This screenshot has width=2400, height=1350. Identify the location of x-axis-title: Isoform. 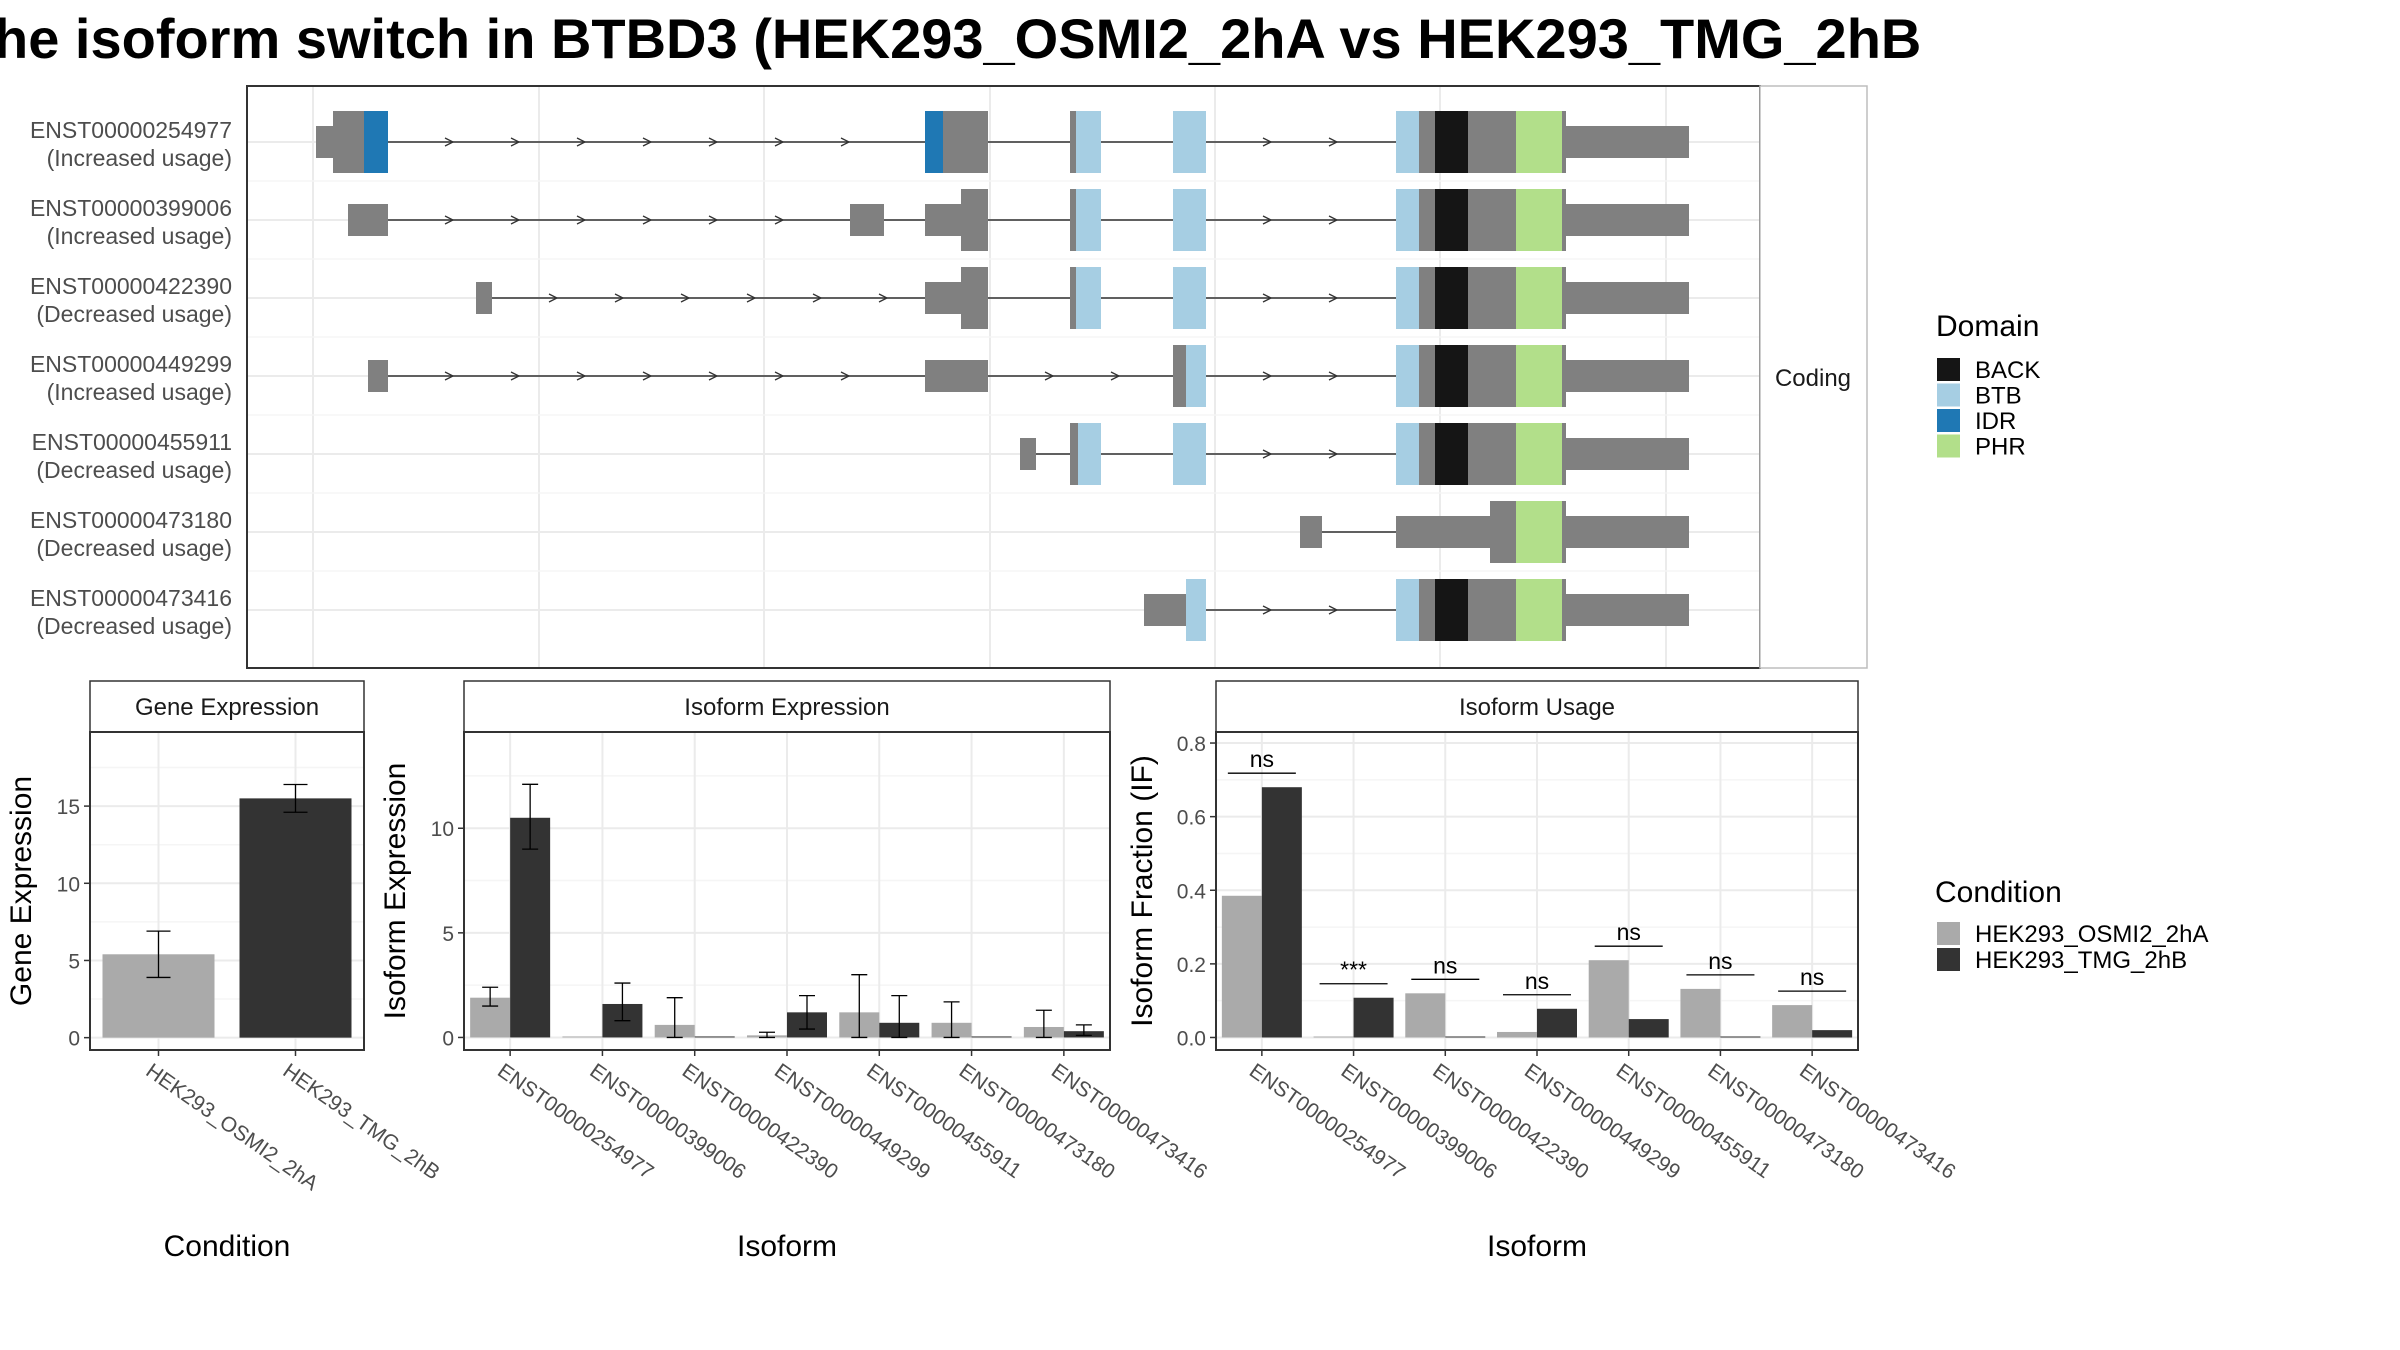
(787, 1246).